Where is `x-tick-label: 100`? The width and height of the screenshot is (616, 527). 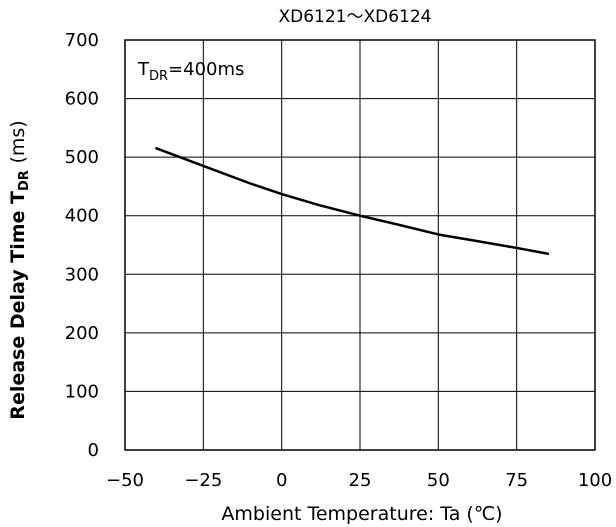 x-tick-label: 100 is located at coordinates (595, 480).